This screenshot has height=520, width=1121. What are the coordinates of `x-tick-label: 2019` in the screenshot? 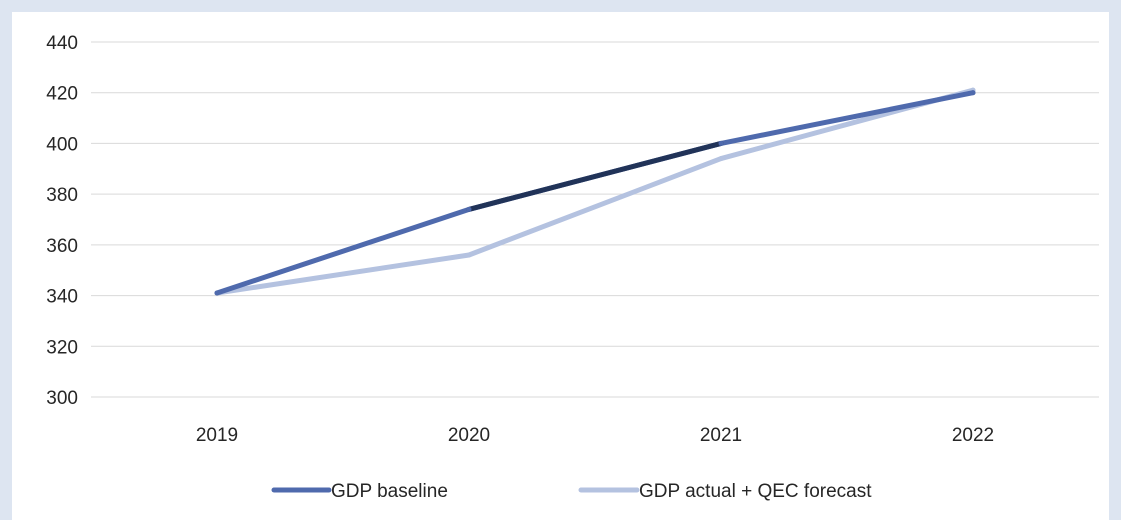 It's located at (217, 435).